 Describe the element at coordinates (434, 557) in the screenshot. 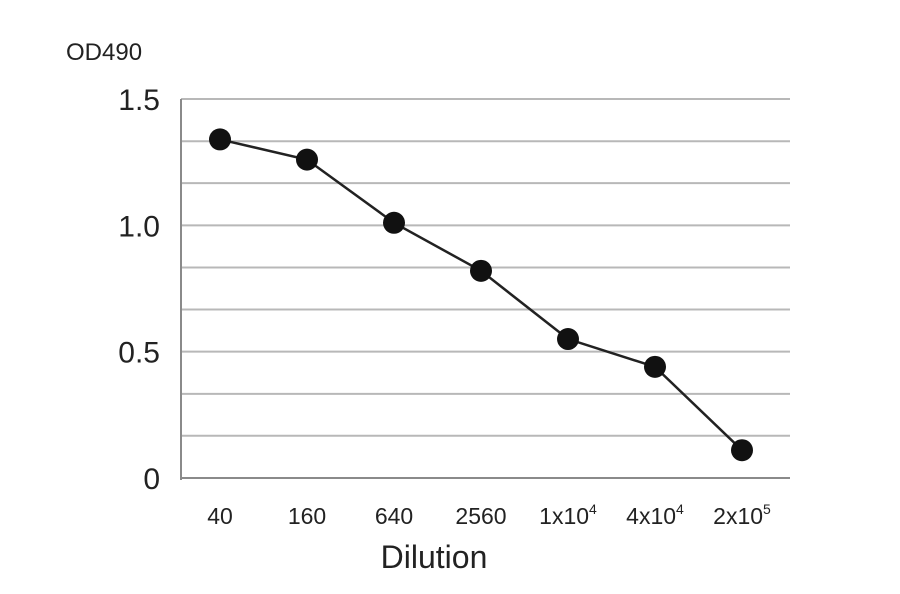

I see `x-axis-label: Dilution` at that location.